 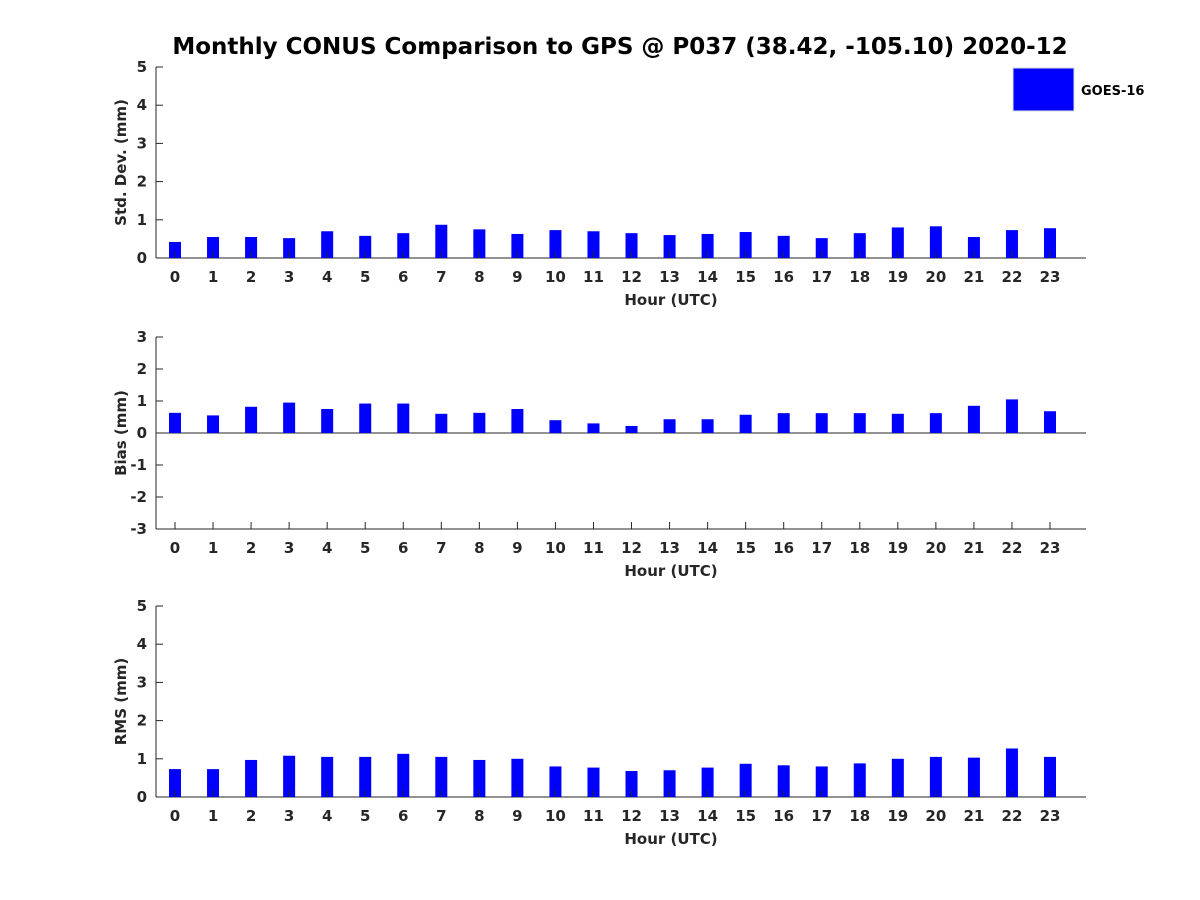 I want to click on legend-label: GOES-16, so click(x=1112, y=91).